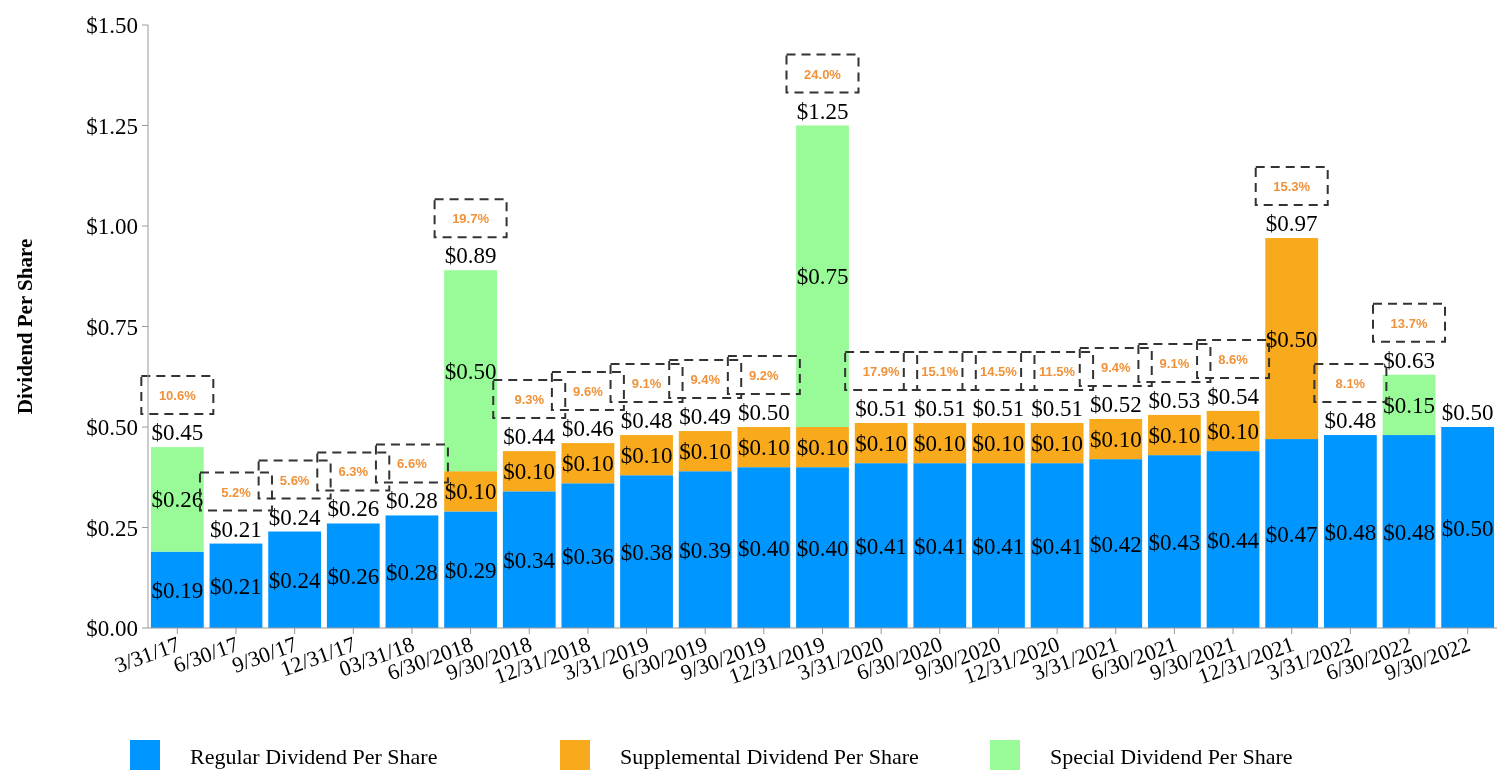 The image size is (1501, 779). Describe the element at coordinates (1115, 404) in the screenshot. I see `total-label: $0.52` at that location.